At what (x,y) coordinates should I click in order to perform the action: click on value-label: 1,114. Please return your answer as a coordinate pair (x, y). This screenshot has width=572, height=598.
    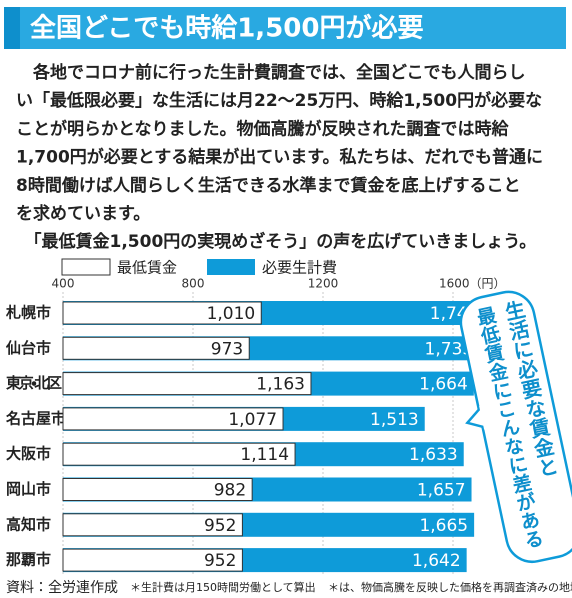
    Looking at the image, I should click on (264, 455).